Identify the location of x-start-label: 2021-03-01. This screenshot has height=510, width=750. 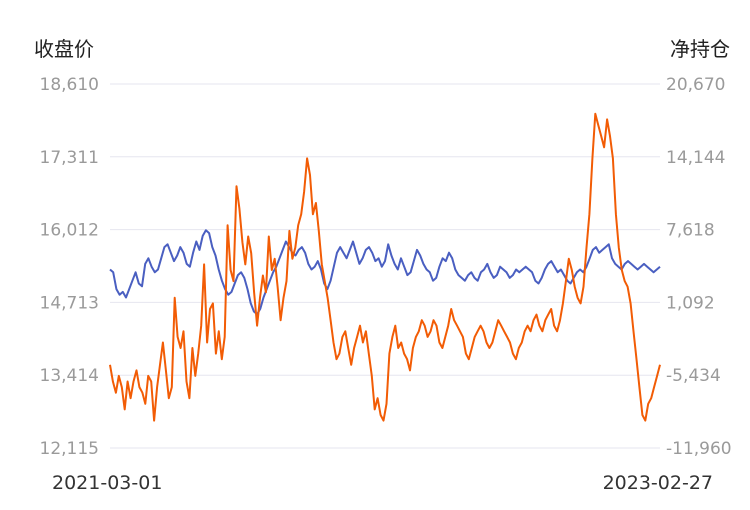
(107, 483).